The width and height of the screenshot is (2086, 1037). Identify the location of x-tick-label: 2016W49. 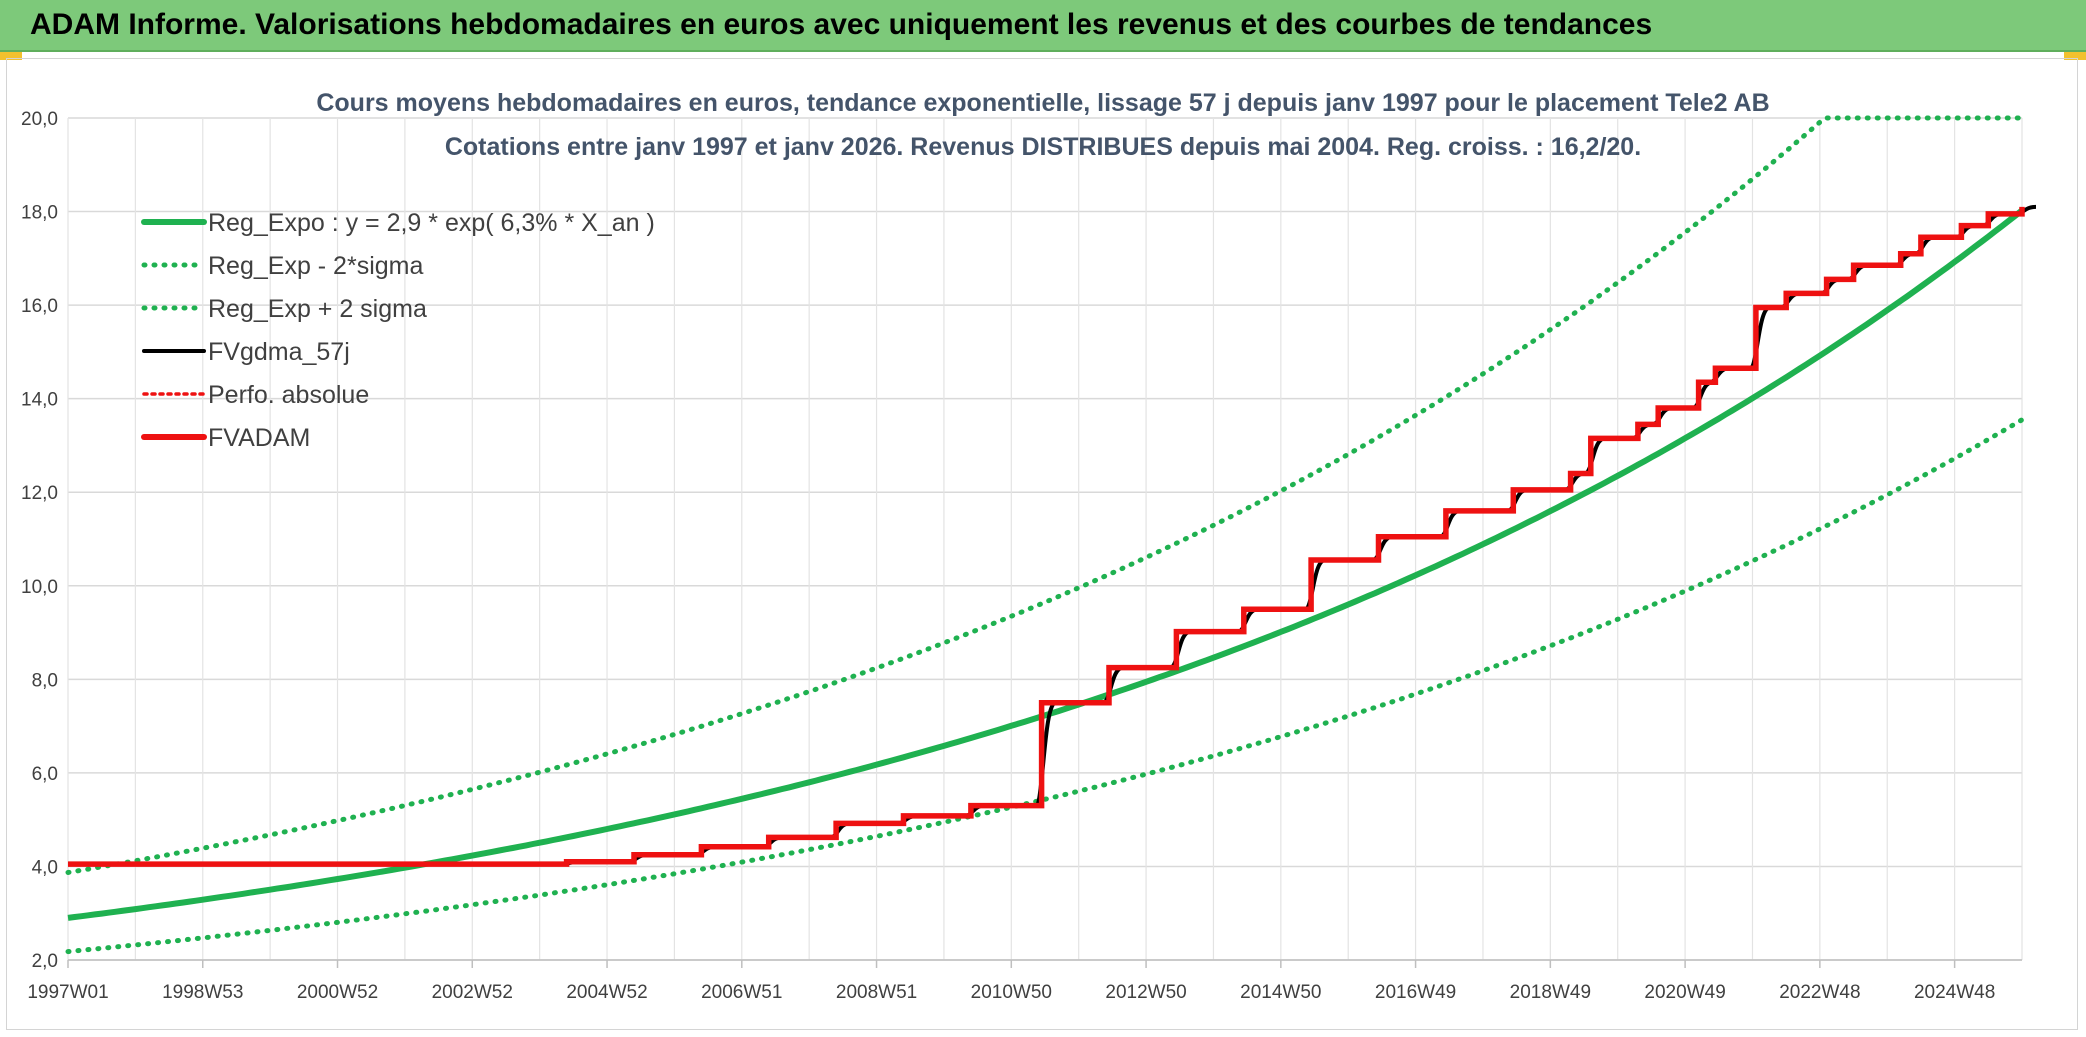
(1415, 992).